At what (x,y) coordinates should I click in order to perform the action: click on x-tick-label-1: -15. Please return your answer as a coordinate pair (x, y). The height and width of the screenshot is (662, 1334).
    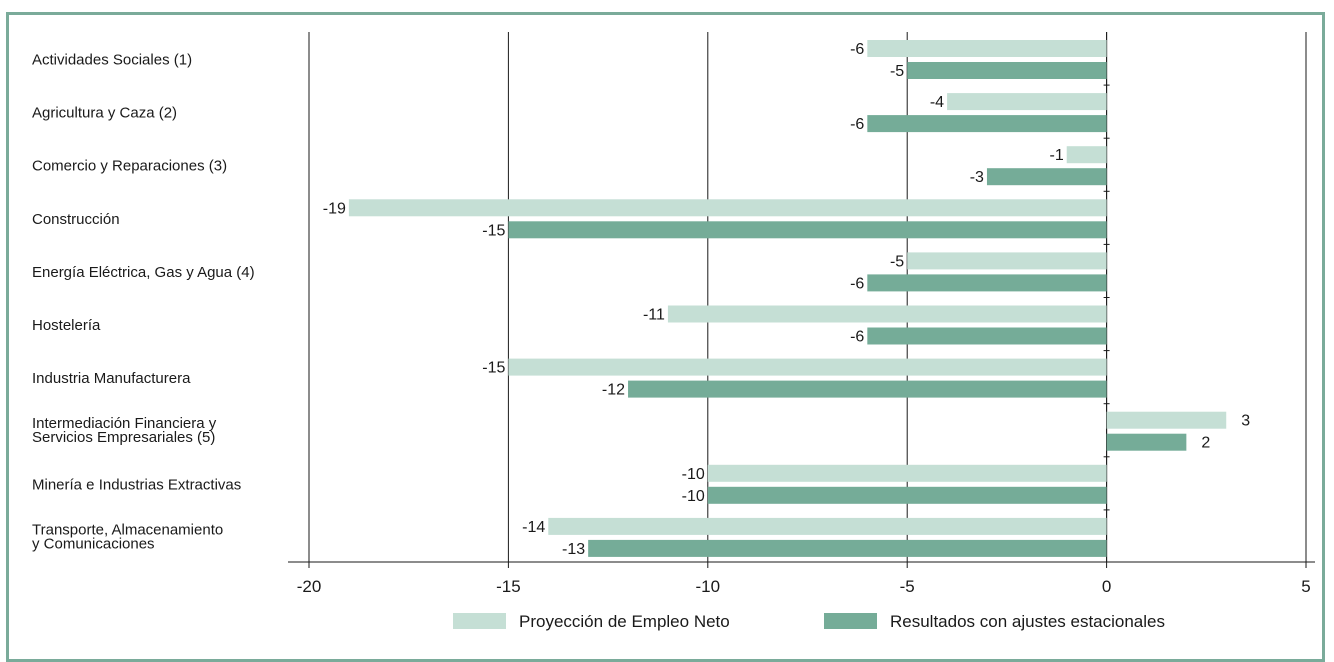
    Looking at the image, I should click on (508, 586).